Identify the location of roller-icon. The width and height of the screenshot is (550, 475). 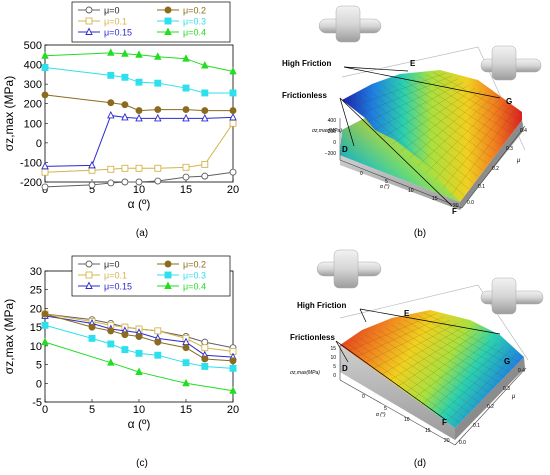
(512, 296).